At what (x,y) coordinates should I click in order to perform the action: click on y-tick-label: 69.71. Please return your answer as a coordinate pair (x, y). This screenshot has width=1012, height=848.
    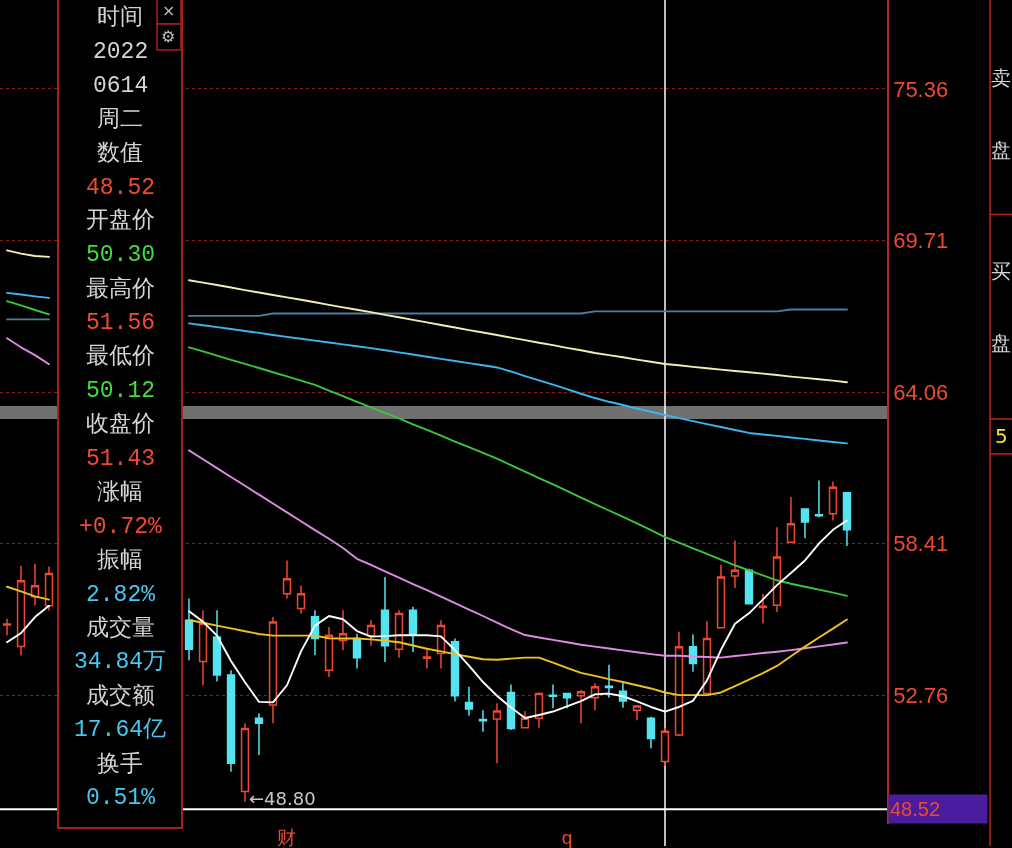
    Looking at the image, I should click on (921, 241).